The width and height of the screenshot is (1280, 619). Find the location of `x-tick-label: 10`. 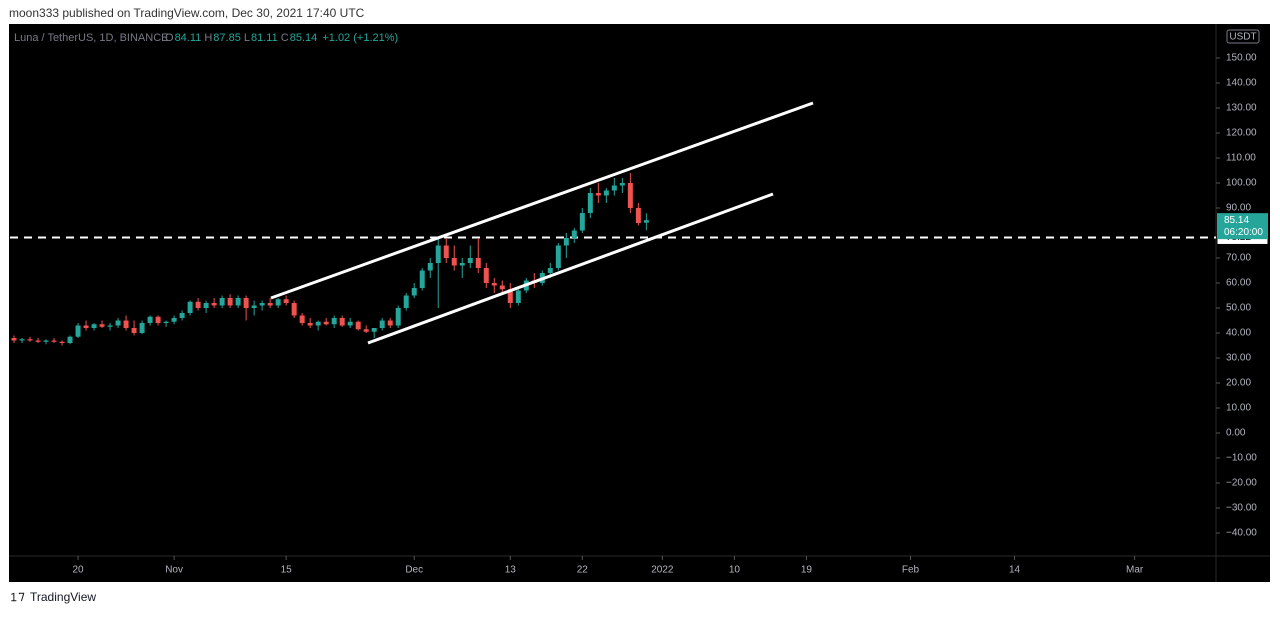

x-tick-label: 10 is located at coordinates (735, 570).